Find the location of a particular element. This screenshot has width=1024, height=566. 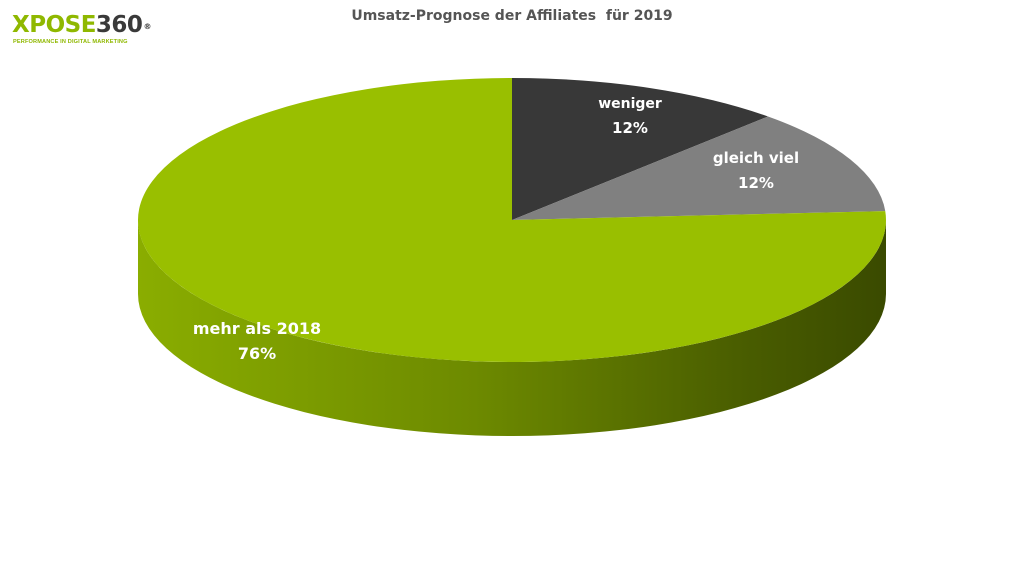

logo-wordmark: XPOSE360® is located at coordinates (81, 25).